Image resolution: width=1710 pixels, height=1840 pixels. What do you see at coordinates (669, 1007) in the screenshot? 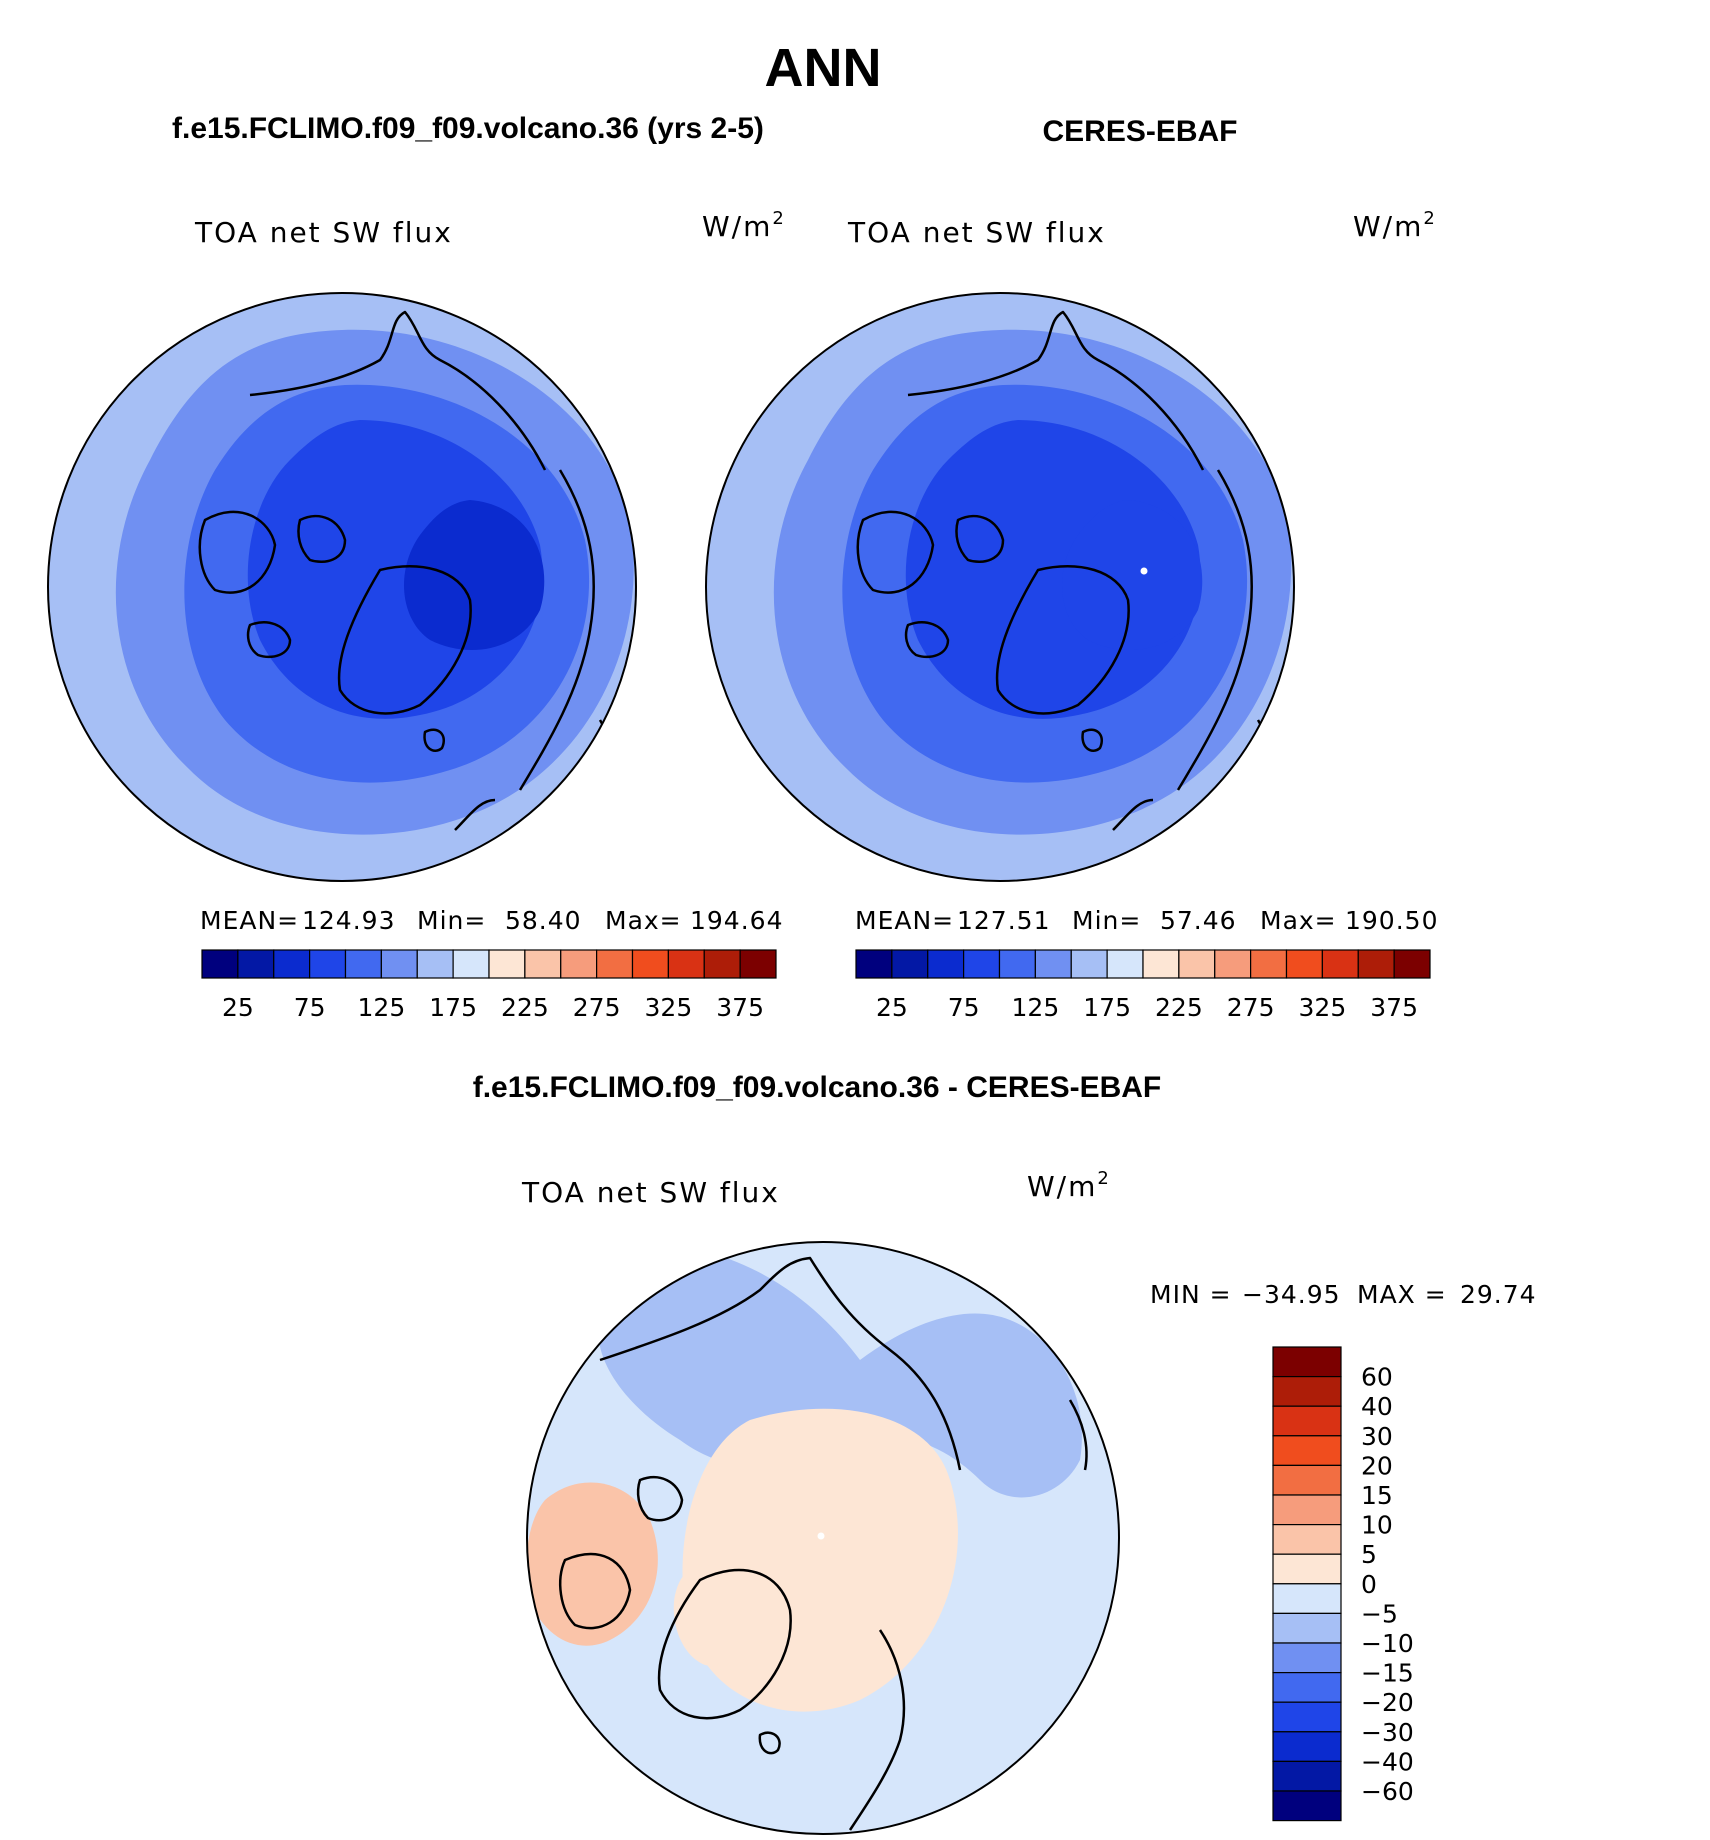
I see `panel-model-colorbar-tick-label: 325` at bounding box center [669, 1007].